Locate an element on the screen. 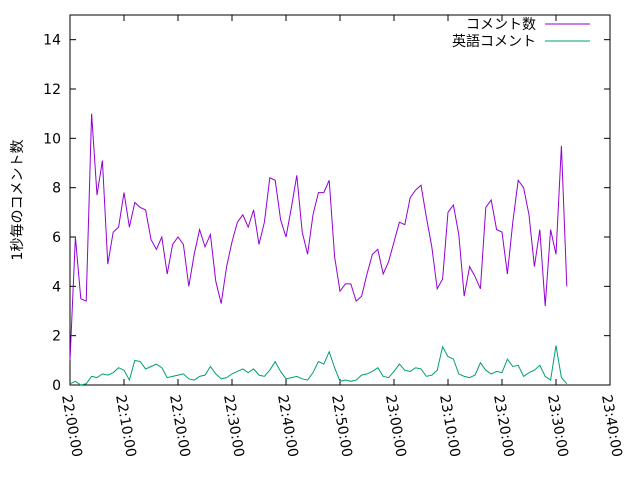 The height and width of the screenshot is (480, 640). y-tick-label: 10 is located at coordinates (52, 139).